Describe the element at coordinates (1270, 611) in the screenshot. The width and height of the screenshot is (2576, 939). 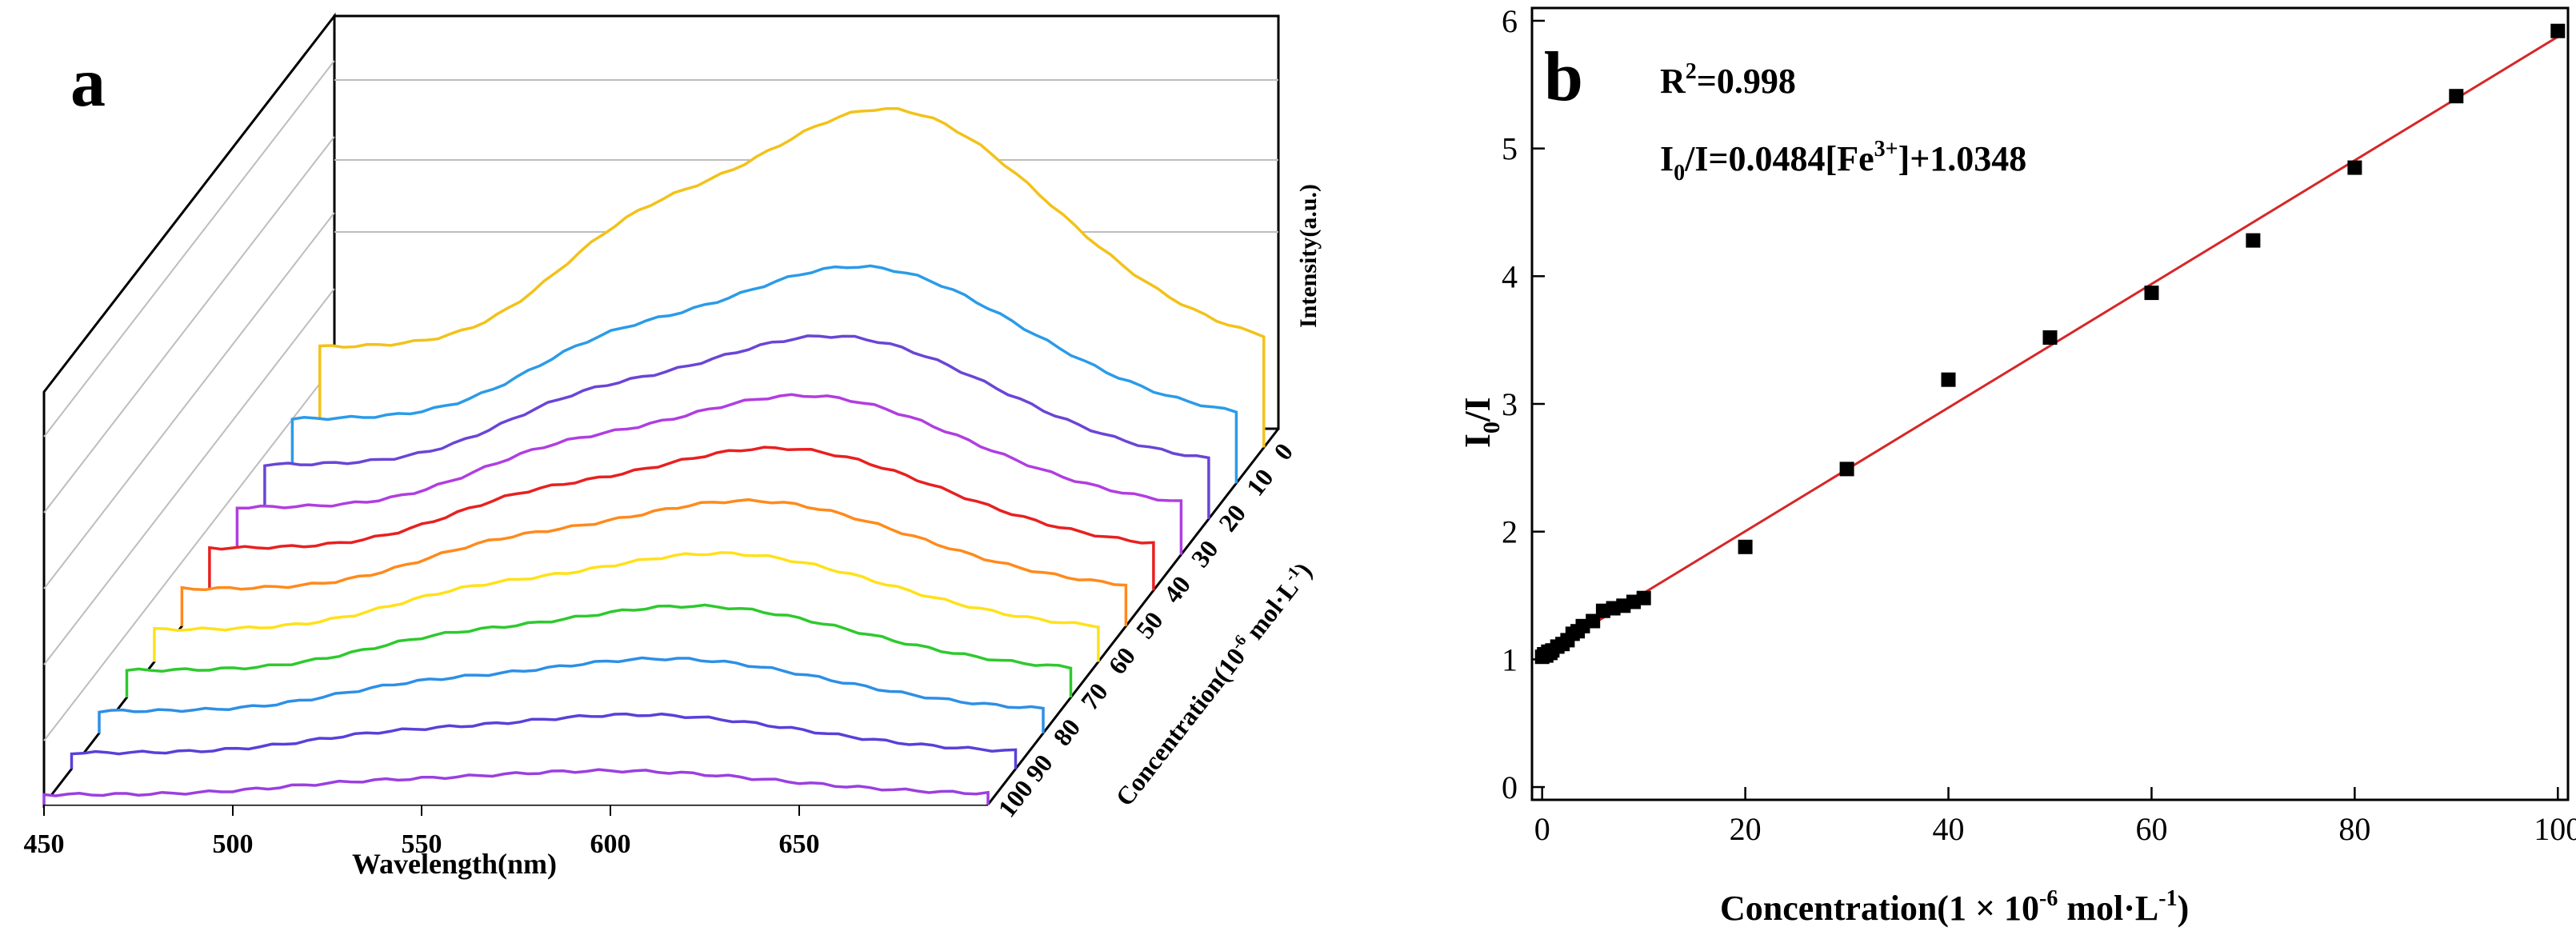
I see `panel-a-zlabel-suffix: mol·L` at that location.